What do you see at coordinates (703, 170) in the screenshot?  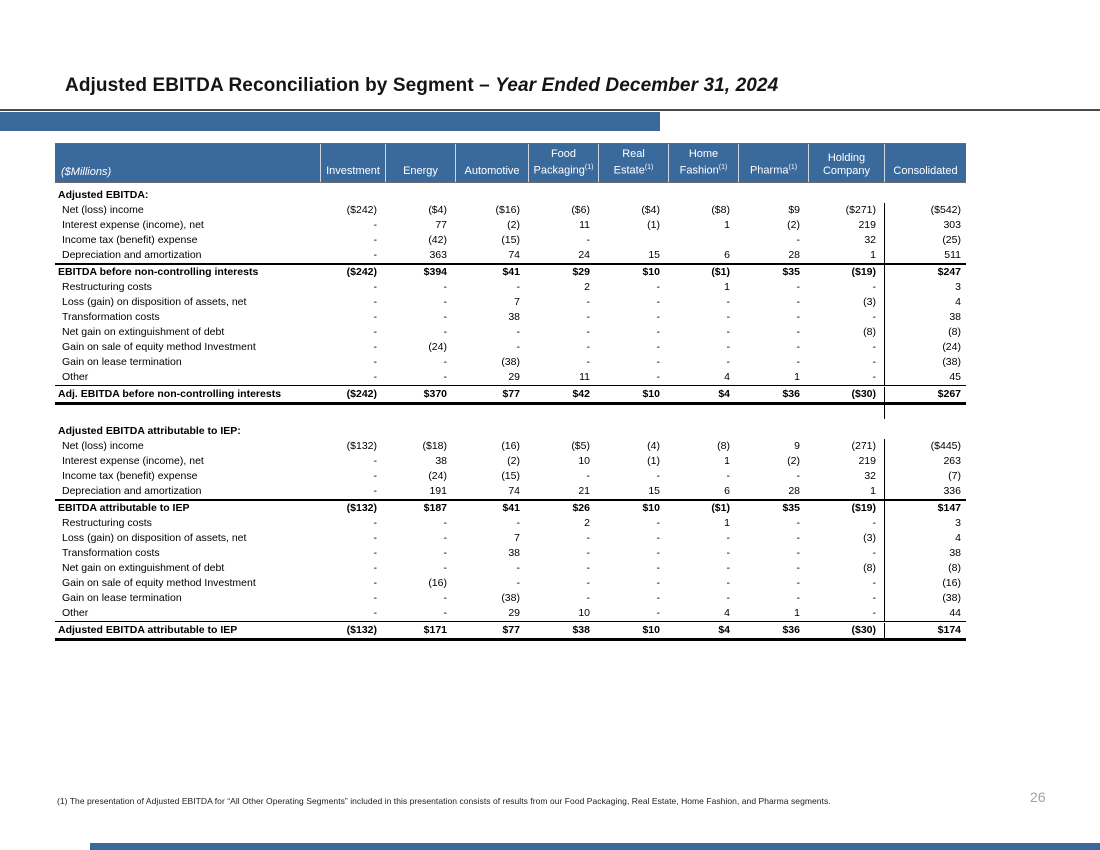 I see `column-header-line: Fashion(1)` at bounding box center [703, 170].